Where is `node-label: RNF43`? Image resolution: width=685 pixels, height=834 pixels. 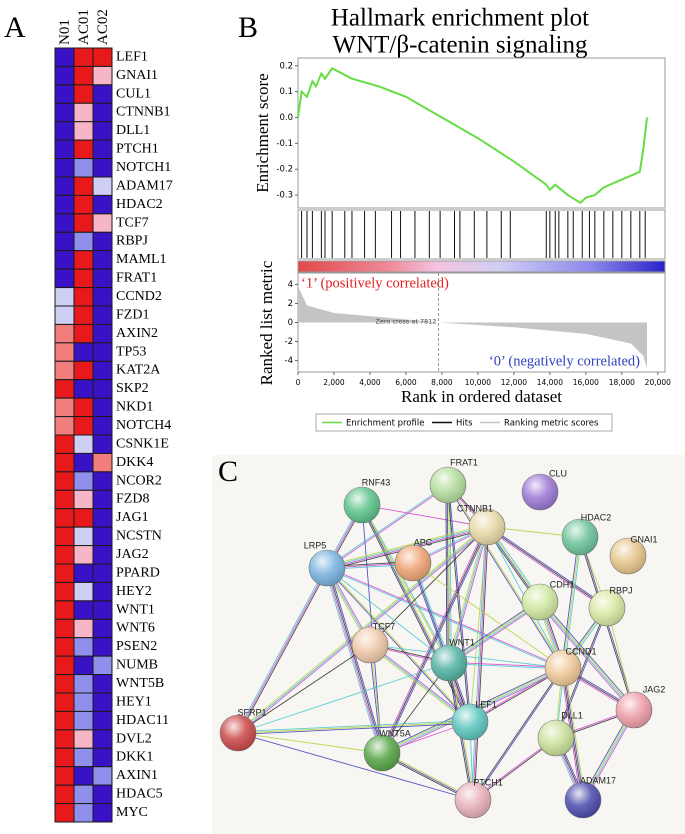
node-label: RNF43 is located at coordinates (376, 482).